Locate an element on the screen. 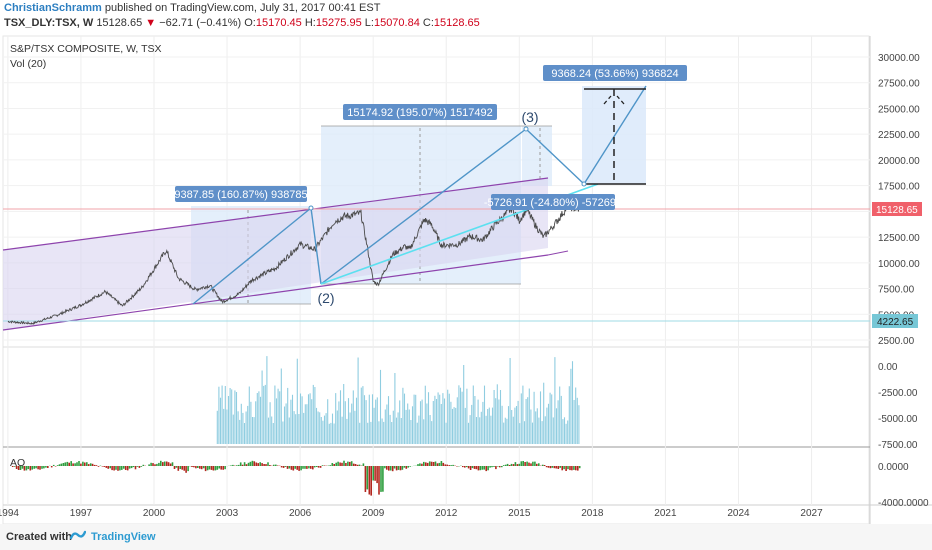 The width and height of the screenshot is (932, 550). low-value: 15070.84 is located at coordinates (396, 23).